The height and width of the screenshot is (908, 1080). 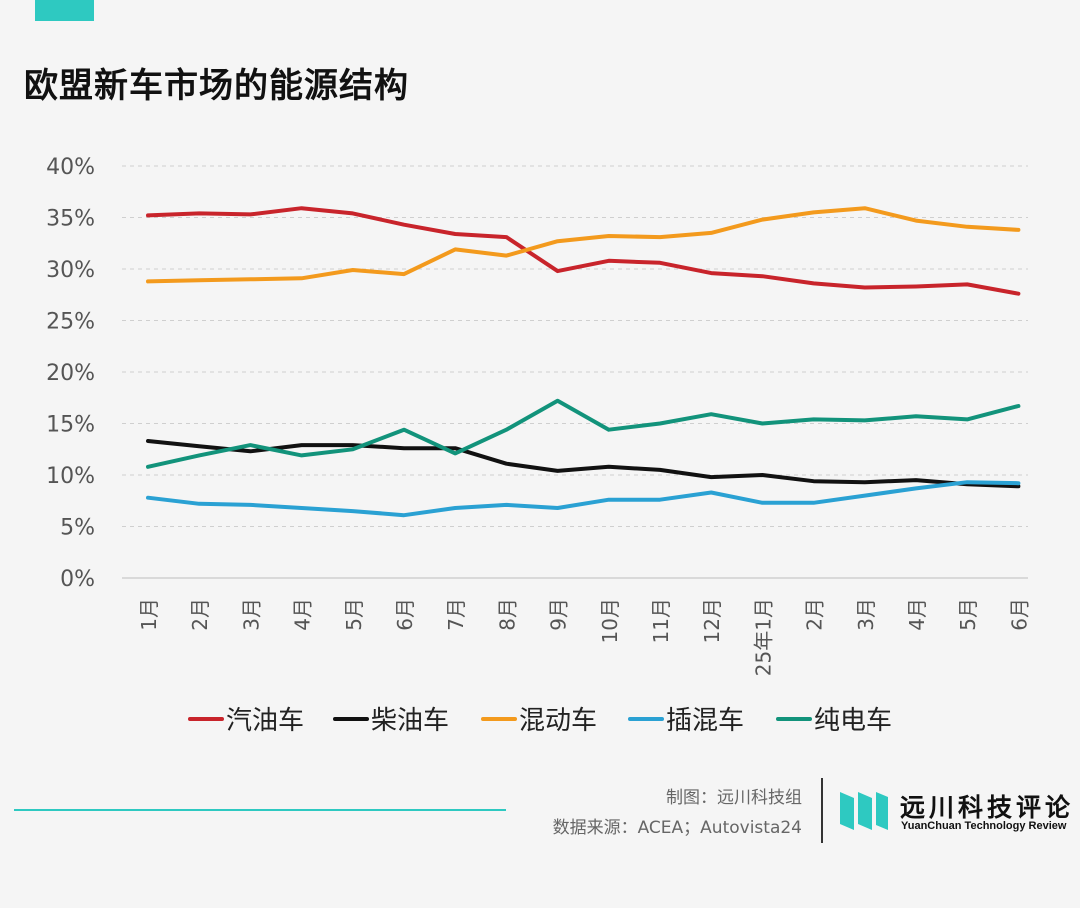 I want to click on y-tick-label: 40%, so click(x=70, y=167).